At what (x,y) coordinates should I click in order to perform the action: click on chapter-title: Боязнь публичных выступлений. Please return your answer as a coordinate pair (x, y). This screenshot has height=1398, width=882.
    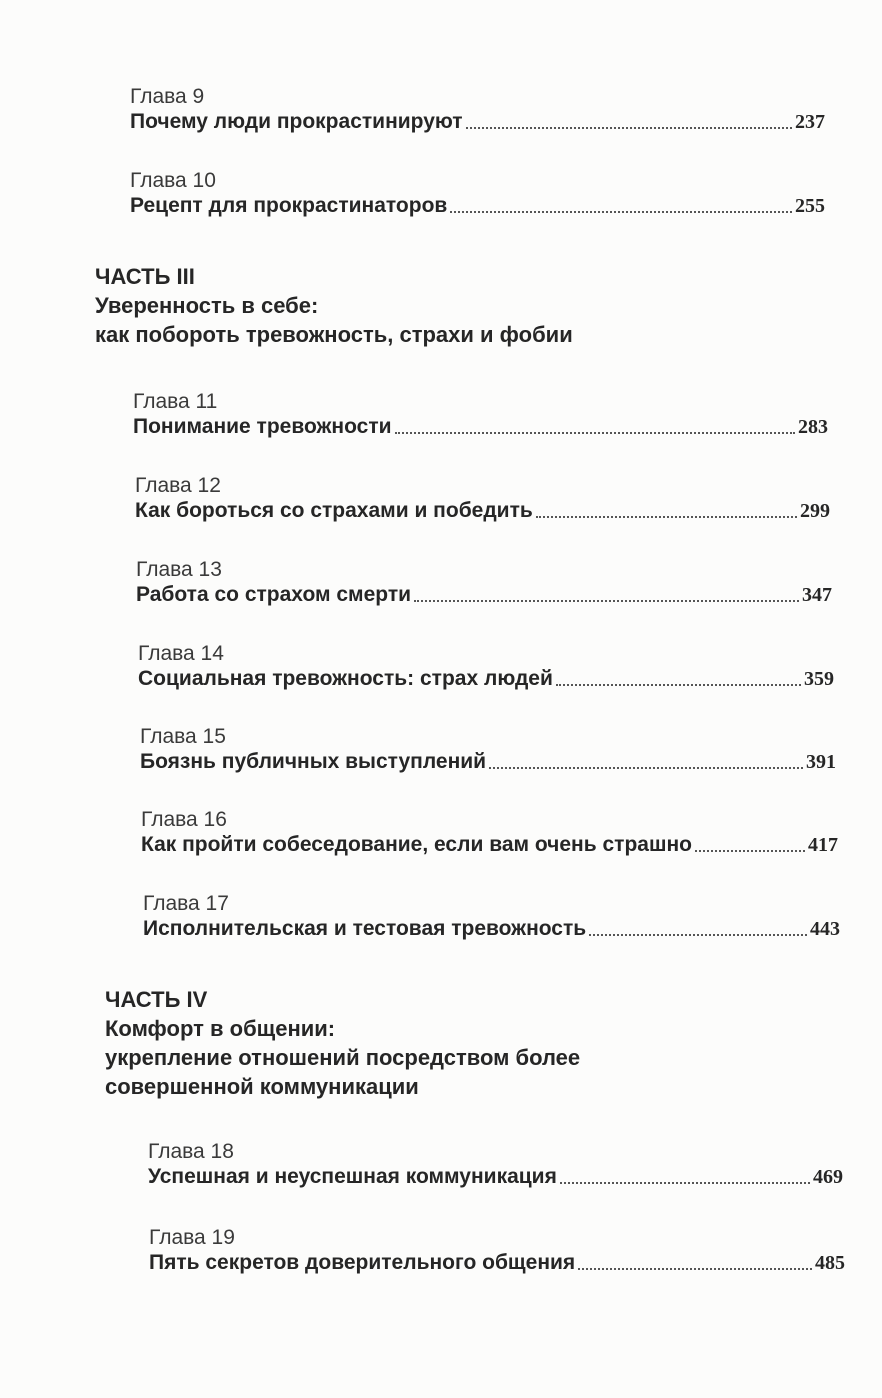
    Looking at the image, I should click on (313, 761).